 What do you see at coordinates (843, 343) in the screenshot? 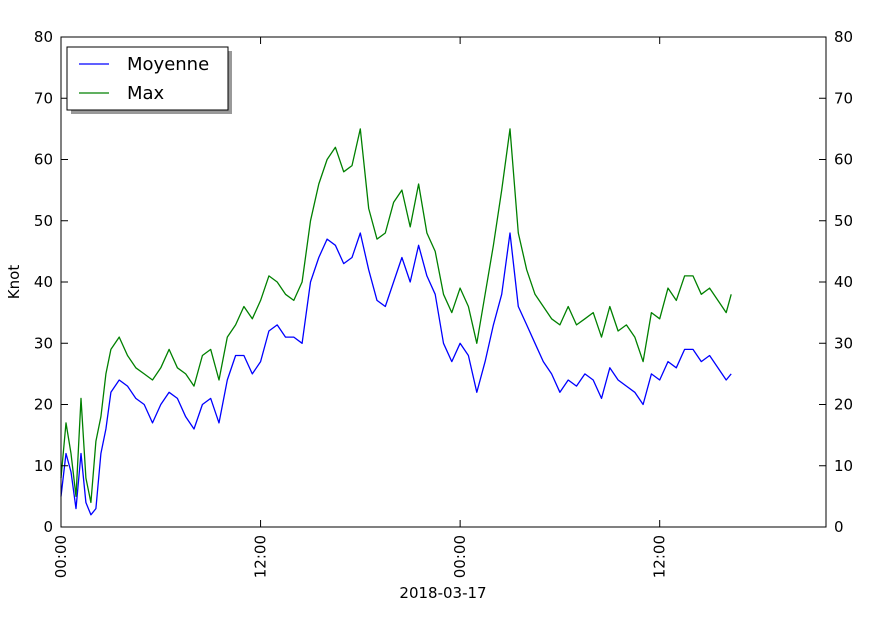
I see `y-tick-label-right: 30` at bounding box center [843, 343].